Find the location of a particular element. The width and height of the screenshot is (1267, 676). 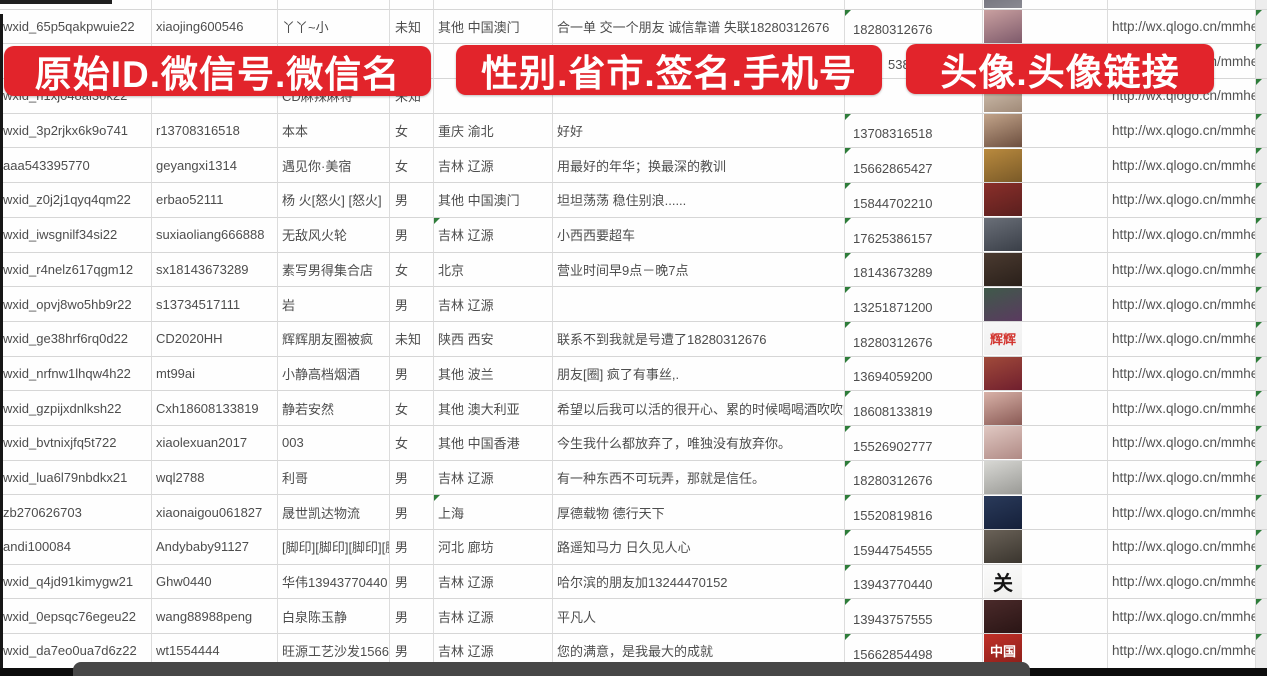

cell-avatar: 辉辉 is located at coordinates (1045, 339).